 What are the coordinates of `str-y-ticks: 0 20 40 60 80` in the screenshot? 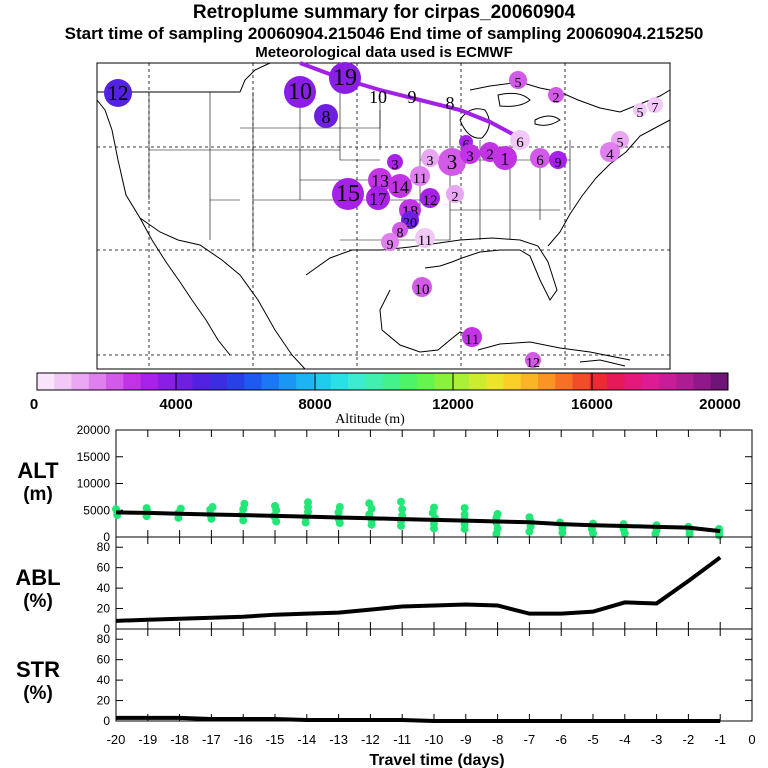 It's located at (424, 680).